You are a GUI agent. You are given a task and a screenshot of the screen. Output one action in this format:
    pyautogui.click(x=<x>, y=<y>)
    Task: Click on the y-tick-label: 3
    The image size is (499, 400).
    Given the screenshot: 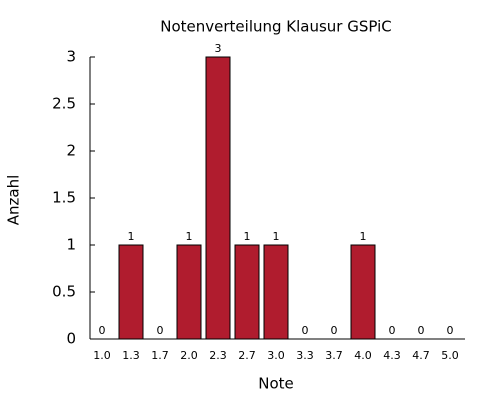 What is the action you would take?
    pyautogui.click(x=71, y=57)
    